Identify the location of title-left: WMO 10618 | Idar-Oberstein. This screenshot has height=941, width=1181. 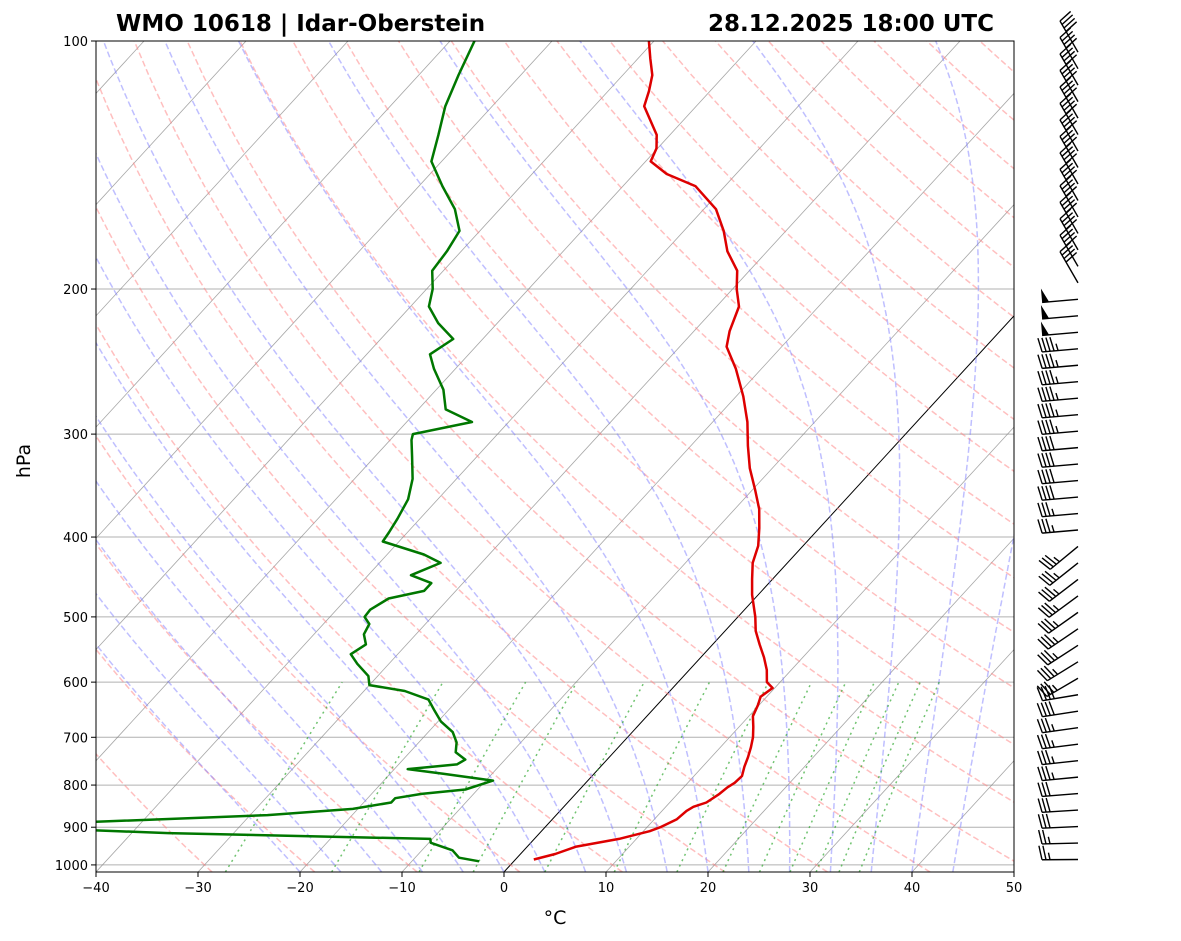
(300, 24).